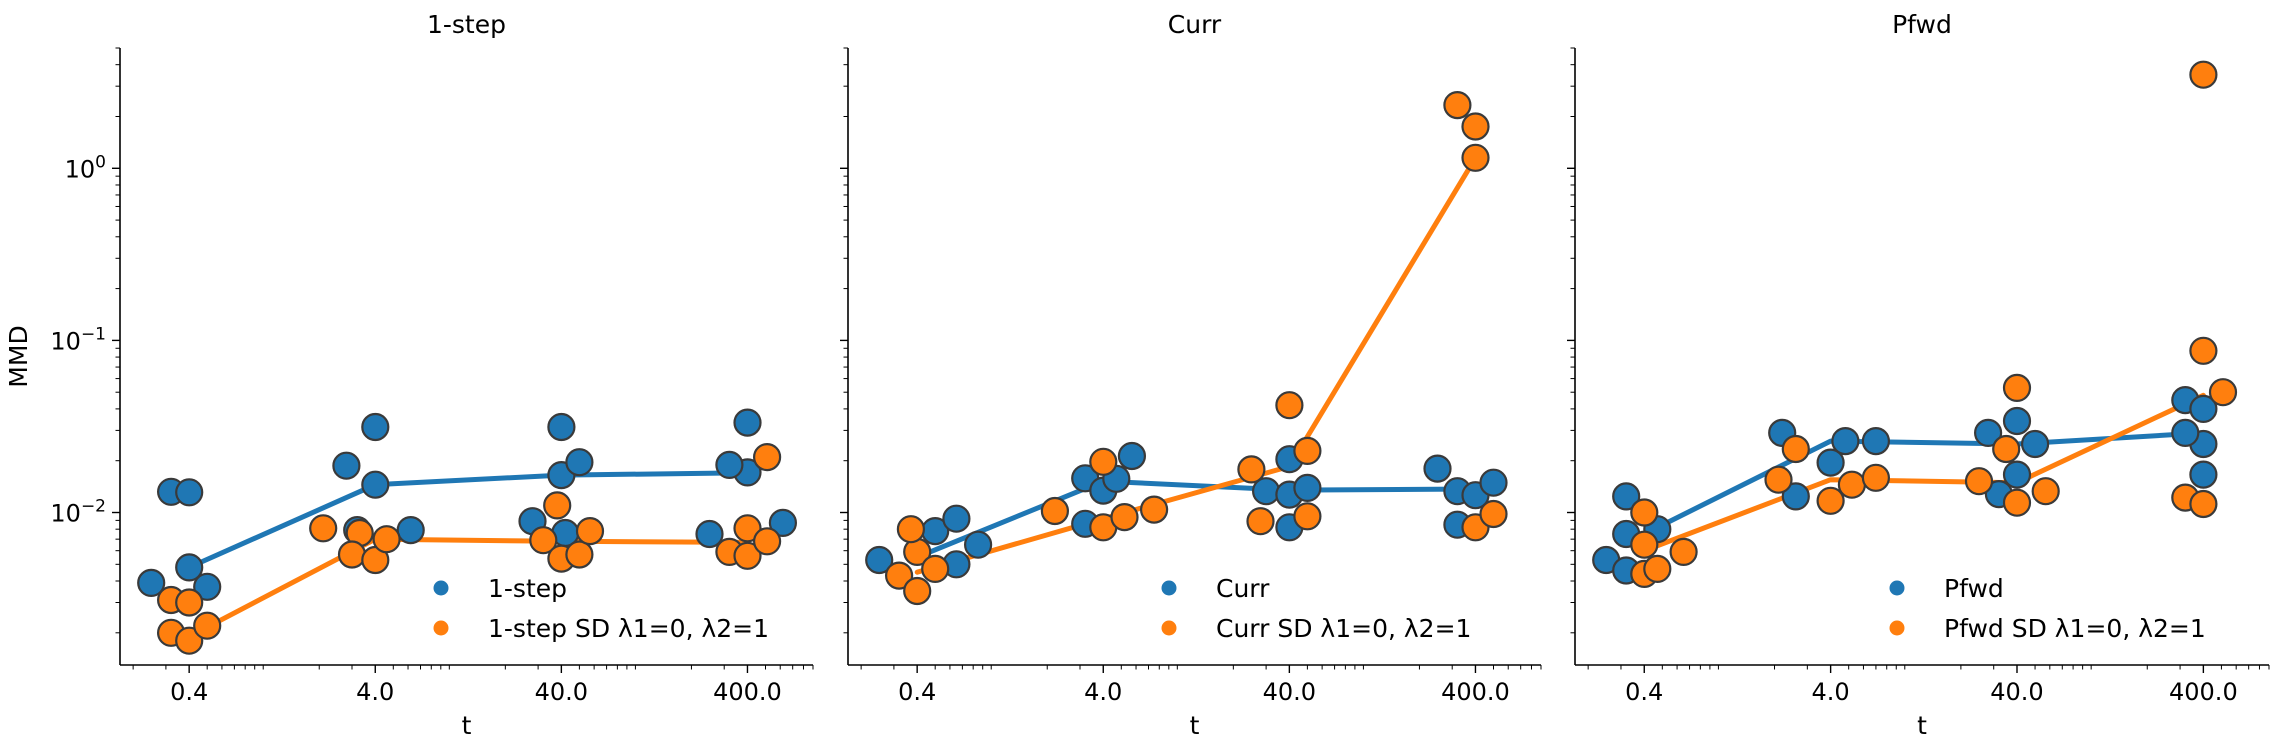 The image size is (2272, 755). What do you see at coordinates (1343, 628) in the screenshot?
I see `legend-label-series-2: Curr SD λ1=0, λ2=1` at bounding box center [1343, 628].